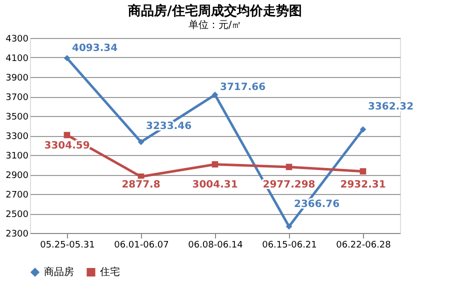 The width and height of the screenshot is (474, 307). Describe the element at coordinates (17, 157) in the screenshot. I see `y-tick-label: 3100` at that location.